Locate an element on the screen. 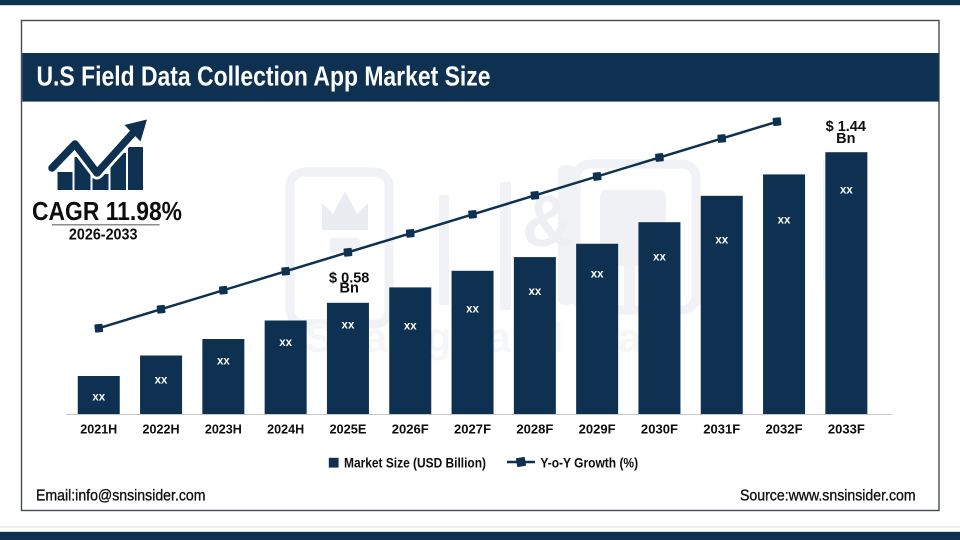 The image size is (960, 540). svg-text: Y-o-Y Growth (%) is located at coordinates (589, 463).